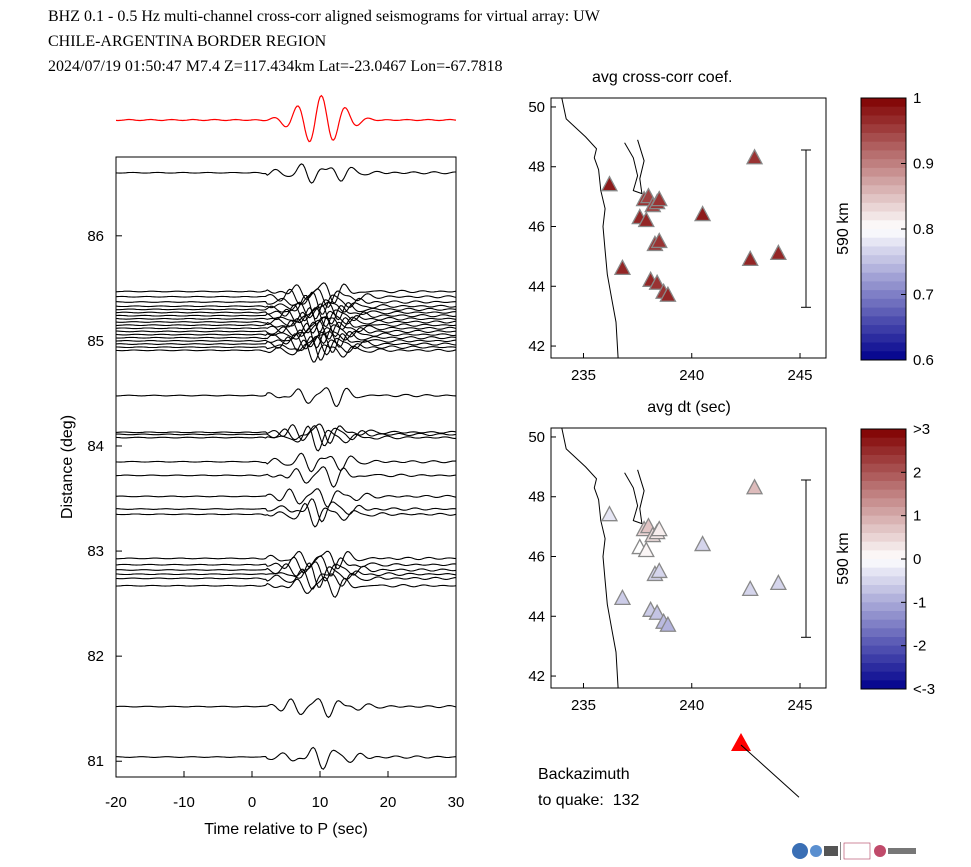 This screenshot has width=971, height=867. I want to click on backazimuth-indicator, so click(765, 765).